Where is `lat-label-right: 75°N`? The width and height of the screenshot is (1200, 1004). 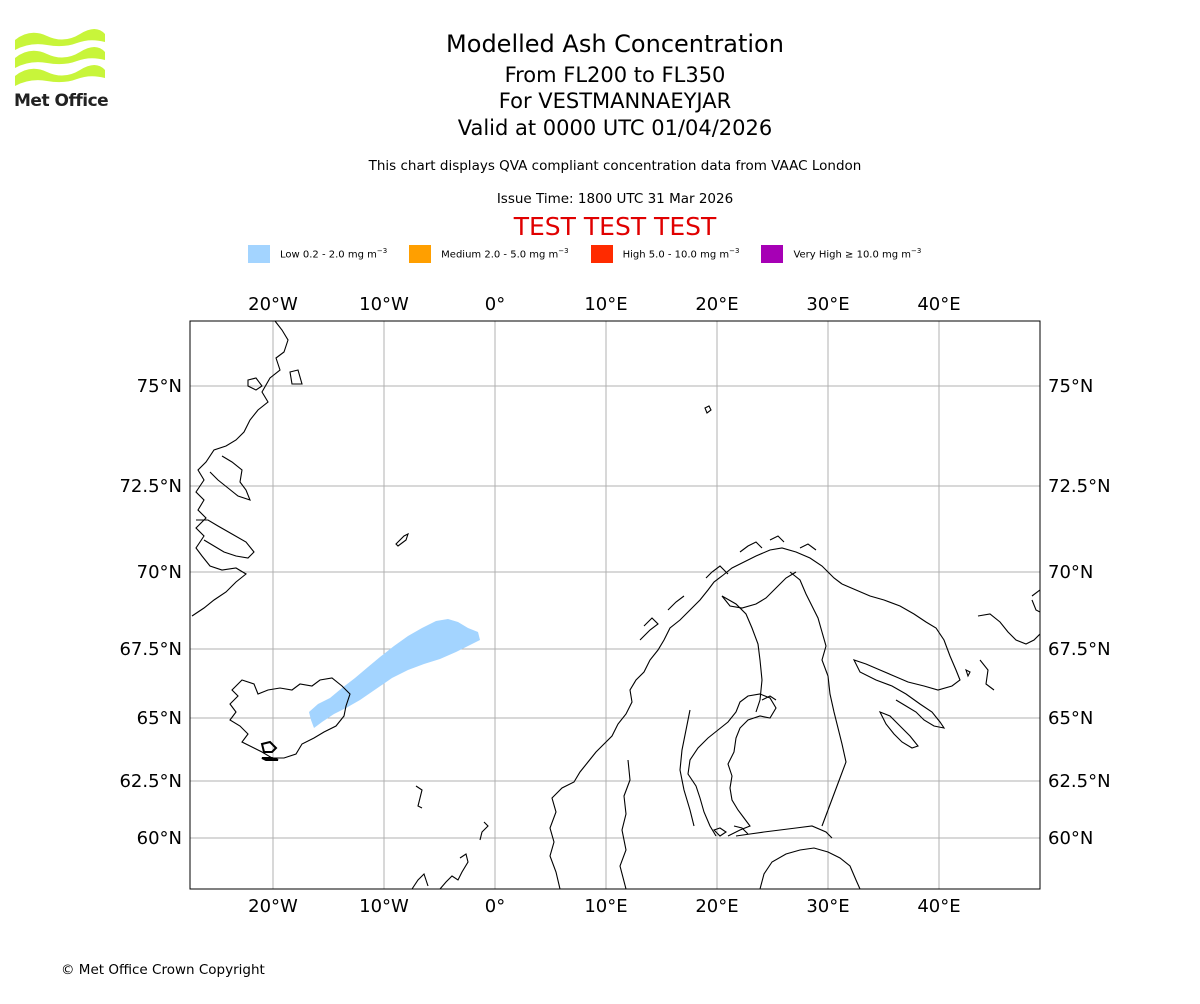
lat-label-right: 75°N is located at coordinates (1070, 386).